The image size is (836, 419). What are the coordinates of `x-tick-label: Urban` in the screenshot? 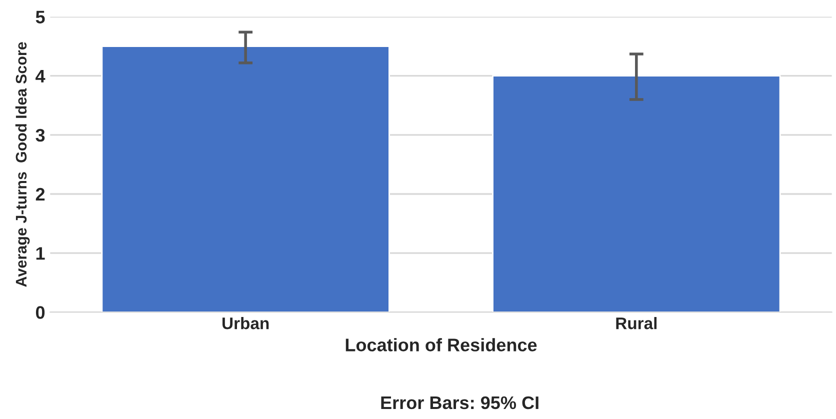 It's located at (245, 323).